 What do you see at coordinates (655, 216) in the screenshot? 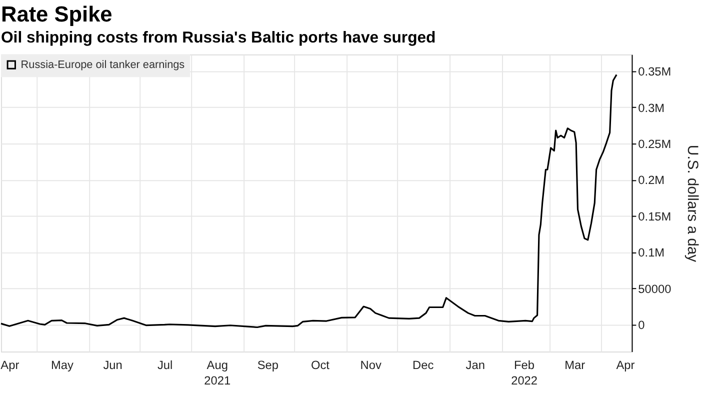
I see `y-tick-label: 0.15M` at bounding box center [655, 216].